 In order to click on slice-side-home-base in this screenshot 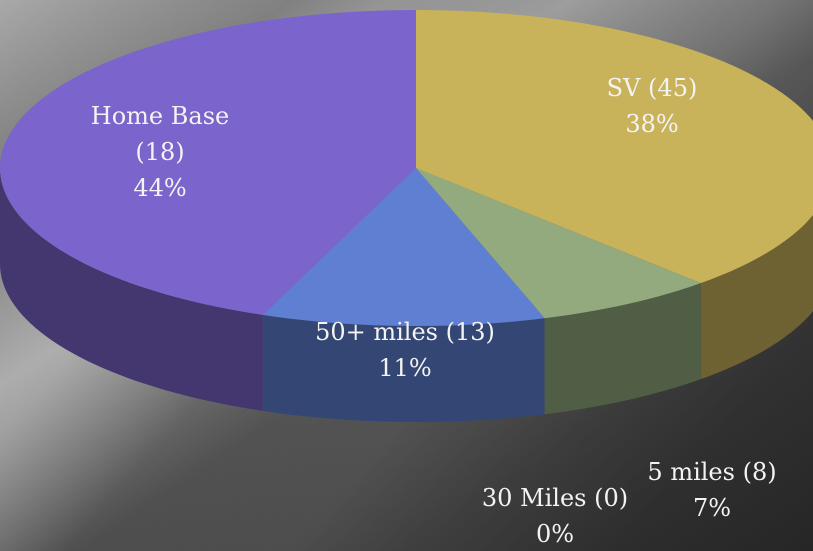, I will do `click(131, 289)`.